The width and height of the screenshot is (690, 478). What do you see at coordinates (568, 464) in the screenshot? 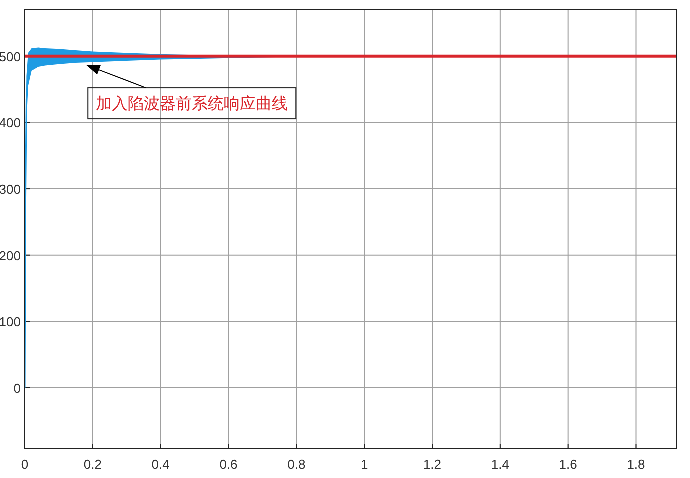
I see `x-tick-label: 1.6` at bounding box center [568, 464].